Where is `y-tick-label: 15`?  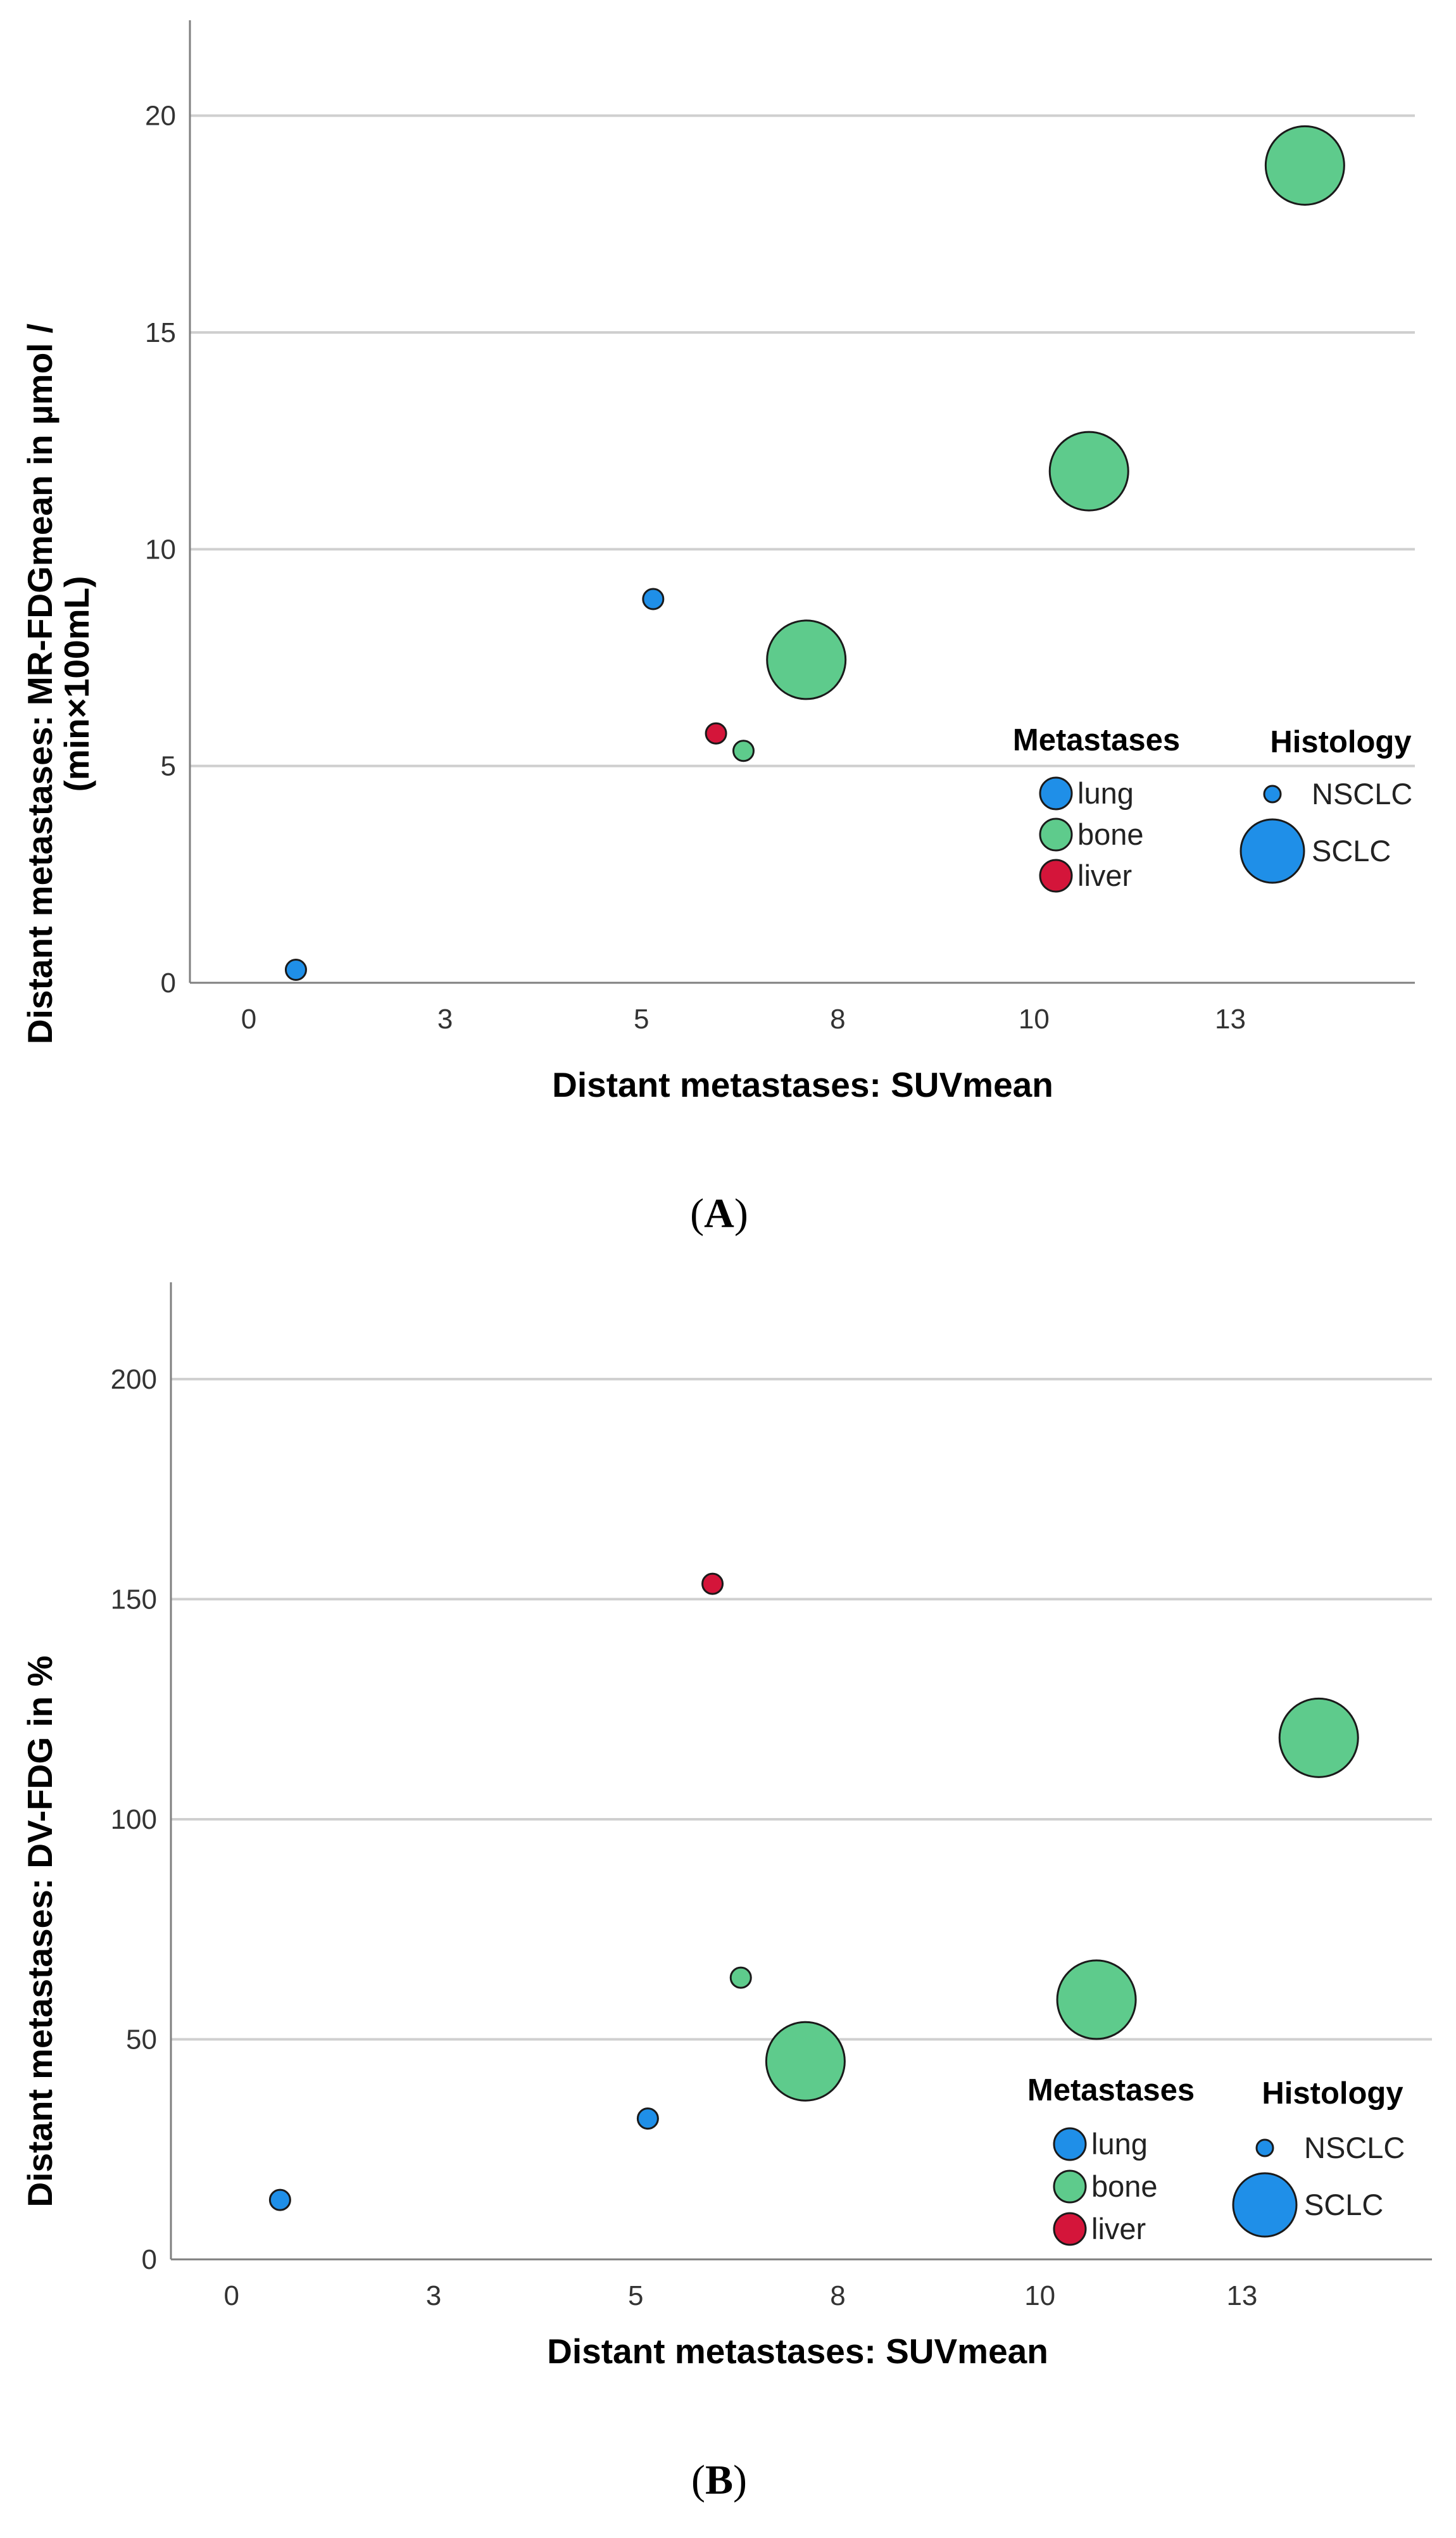
y-tick-label: 15 is located at coordinates (160, 333).